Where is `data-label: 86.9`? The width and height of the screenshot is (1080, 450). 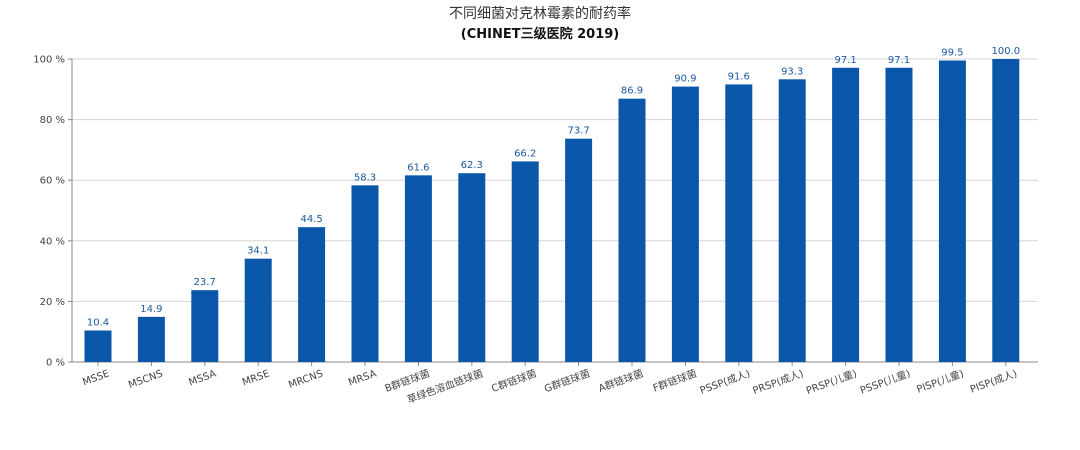
data-label: 86.9 is located at coordinates (632, 91).